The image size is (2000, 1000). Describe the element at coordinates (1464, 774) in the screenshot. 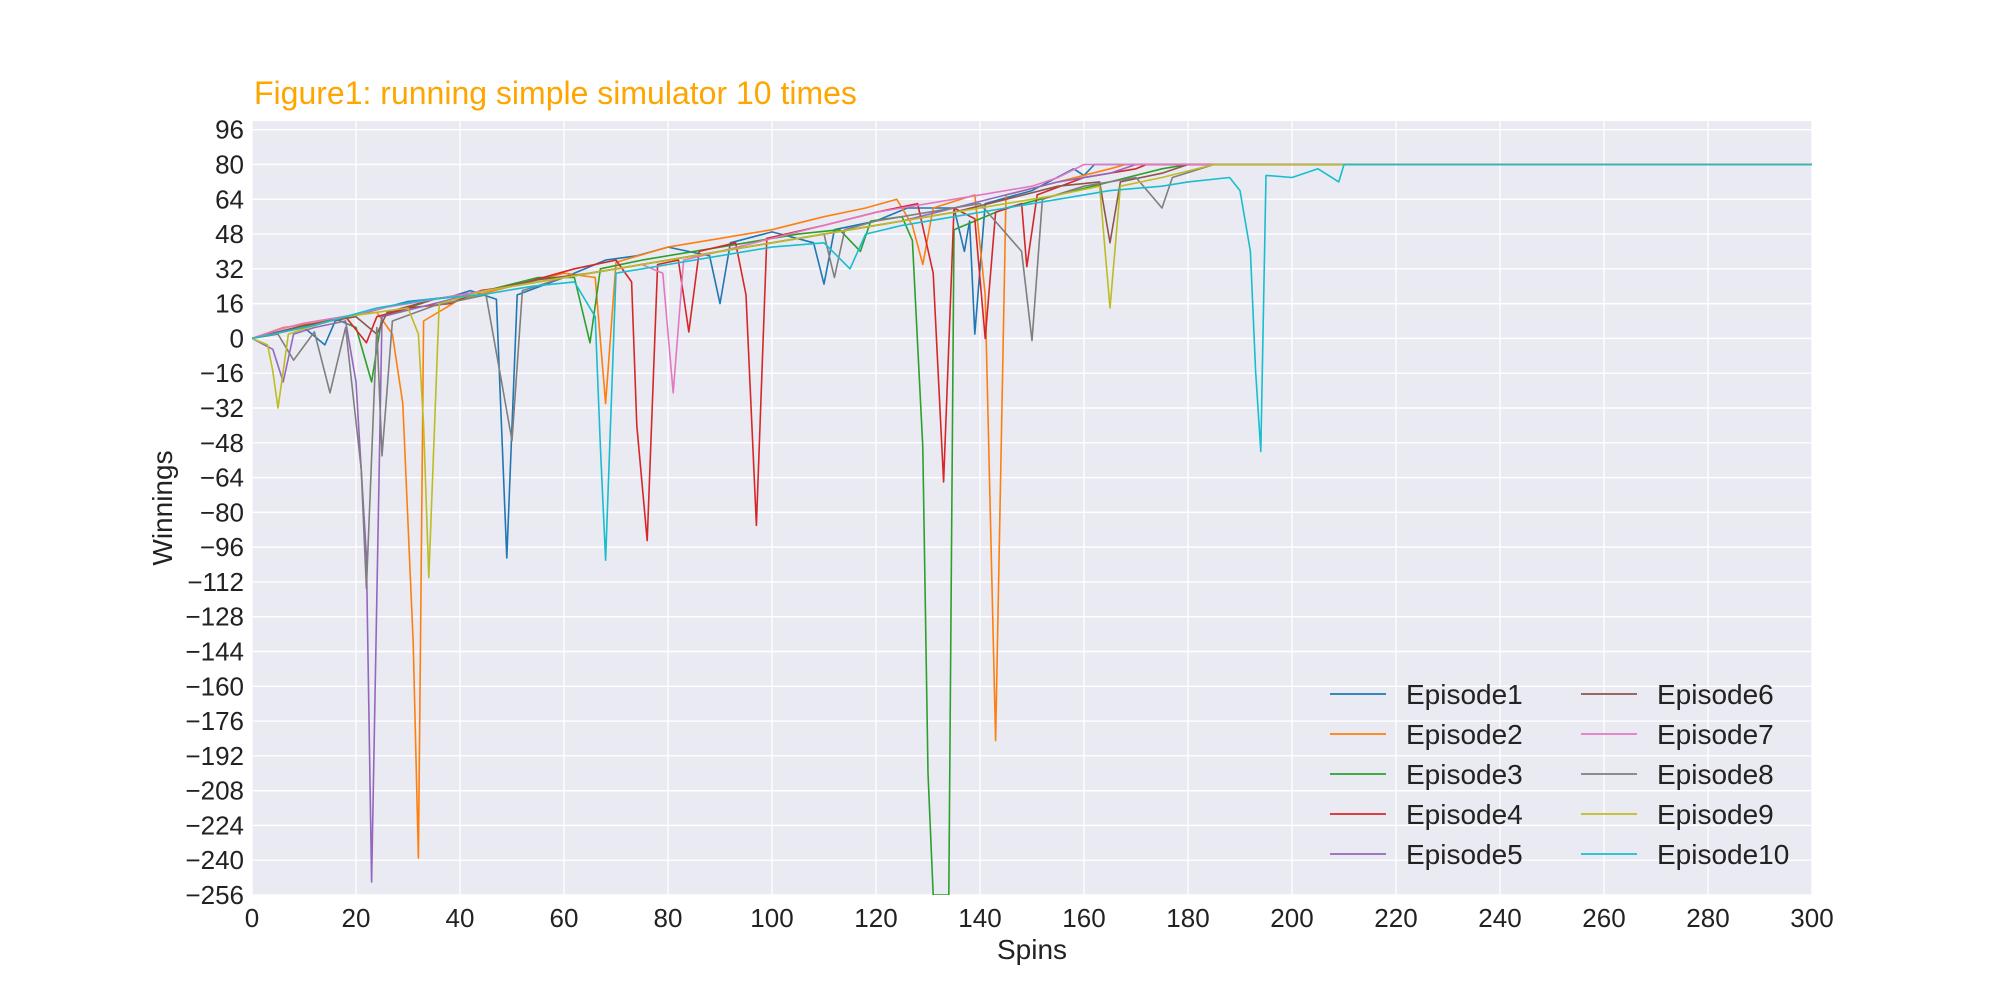

I see `legend-label: Episode3` at that location.